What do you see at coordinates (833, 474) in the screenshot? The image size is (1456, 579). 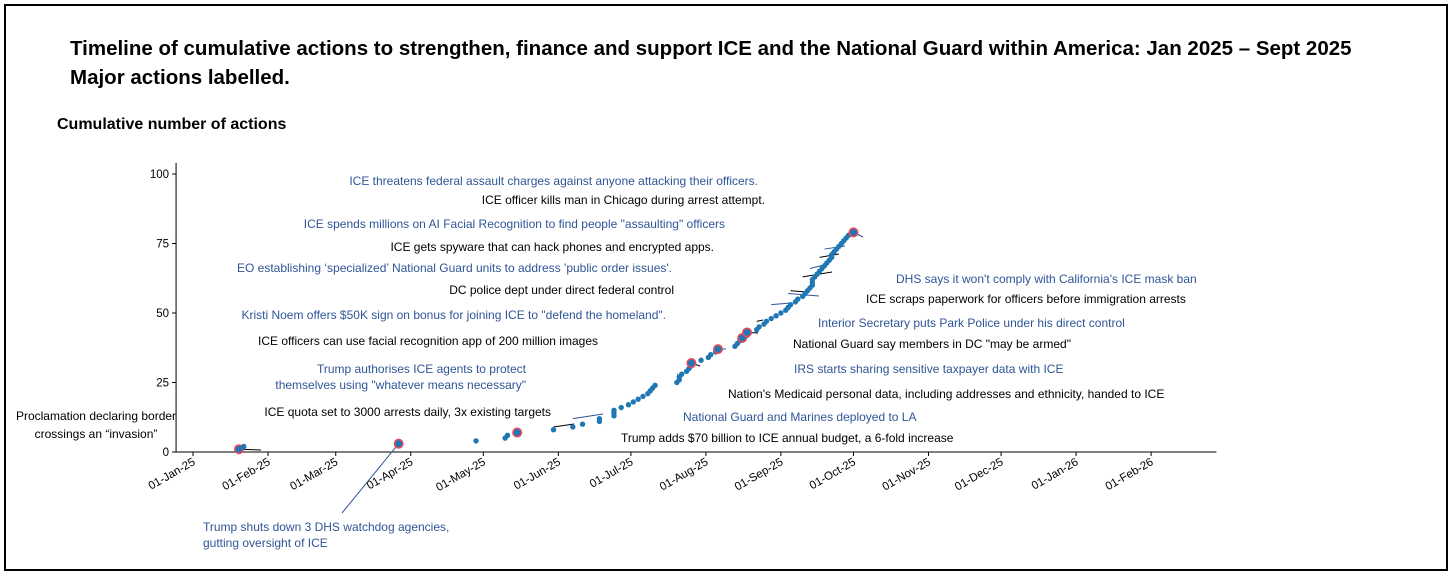 I see `x-tick-label: 01-Oct-25` at bounding box center [833, 474].